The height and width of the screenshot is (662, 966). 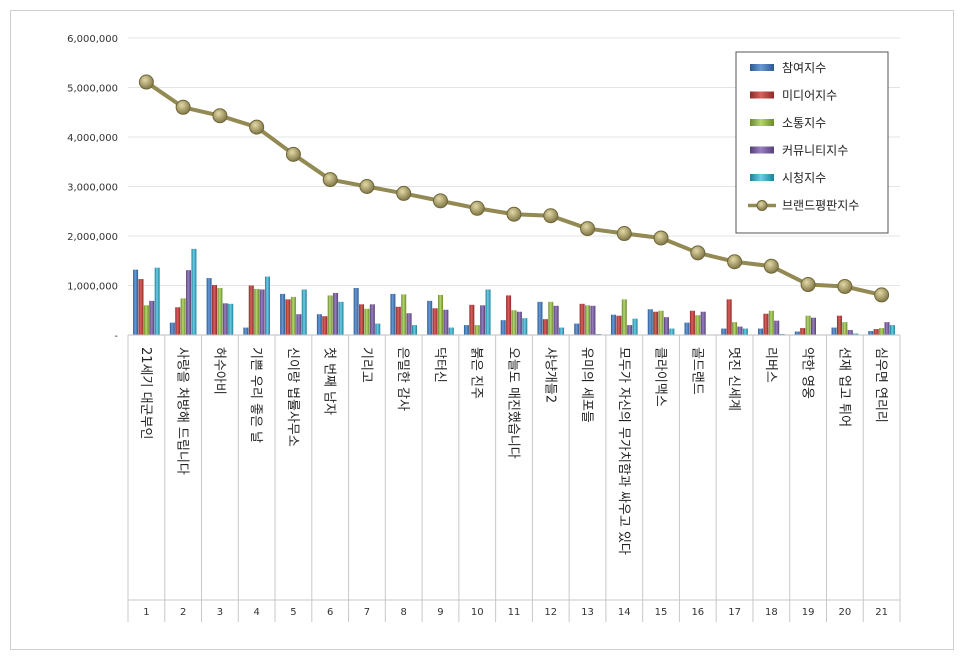 What do you see at coordinates (687, 328) in the screenshot?
I see `bar-참여지수-16` at bounding box center [687, 328].